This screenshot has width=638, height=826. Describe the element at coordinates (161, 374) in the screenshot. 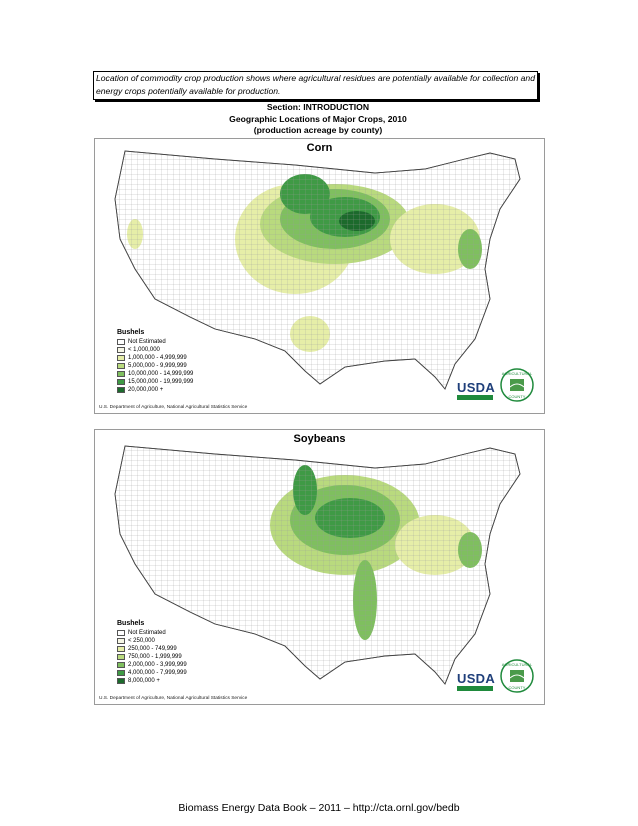

I see `legend-label: 10,000,000 - 14,999,999` at that location.